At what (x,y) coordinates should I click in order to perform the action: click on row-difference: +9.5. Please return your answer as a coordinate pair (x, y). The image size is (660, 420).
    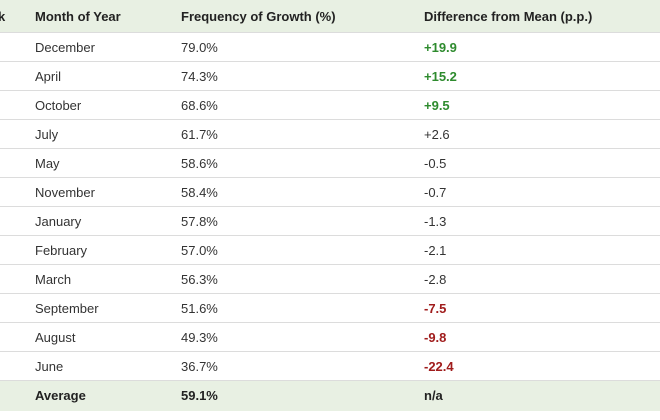
    Looking at the image, I should click on (437, 105).